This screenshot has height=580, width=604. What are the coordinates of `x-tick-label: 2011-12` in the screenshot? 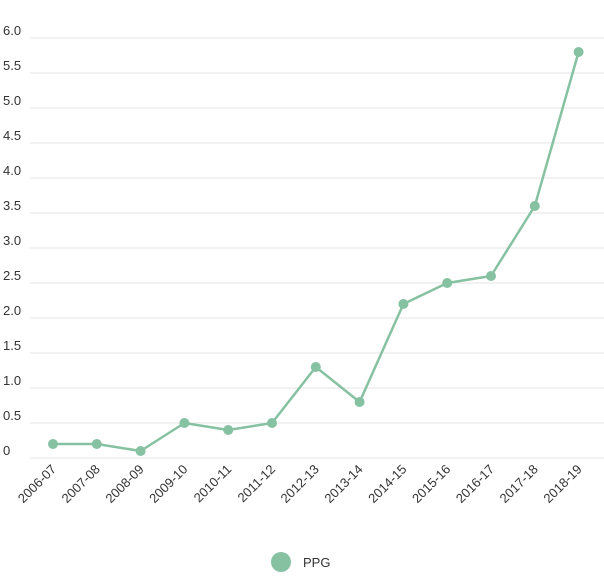 It's located at (256, 484).